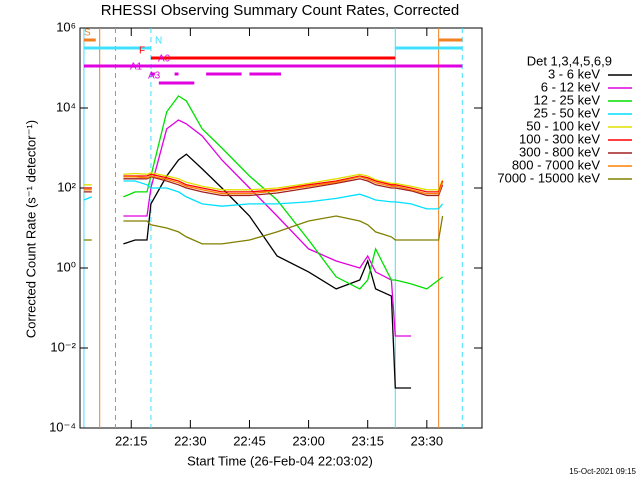 The width and height of the screenshot is (640, 480). What do you see at coordinates (280, 460) in the screenshot?
I see `x-axis-label: Start Time (26-Feb-04 22:03:02)` at bounding box center [280, 460].